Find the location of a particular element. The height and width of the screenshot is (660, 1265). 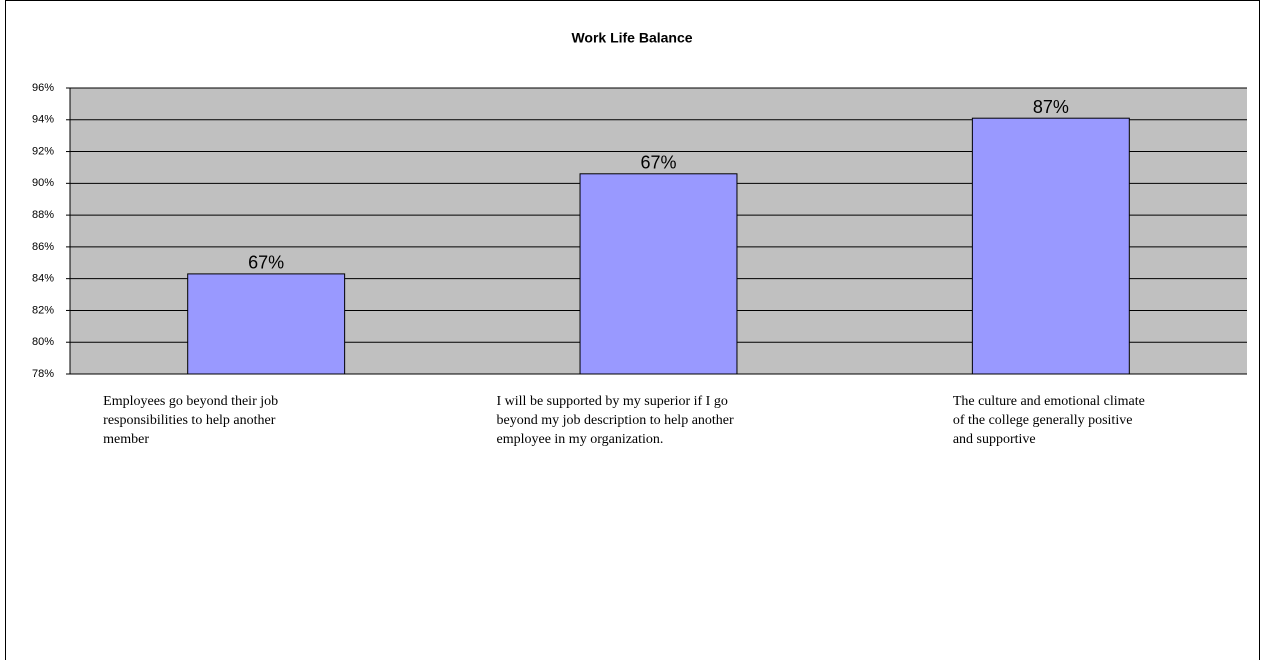

y-tick-label: 94% is located at coordinates (43, 120).